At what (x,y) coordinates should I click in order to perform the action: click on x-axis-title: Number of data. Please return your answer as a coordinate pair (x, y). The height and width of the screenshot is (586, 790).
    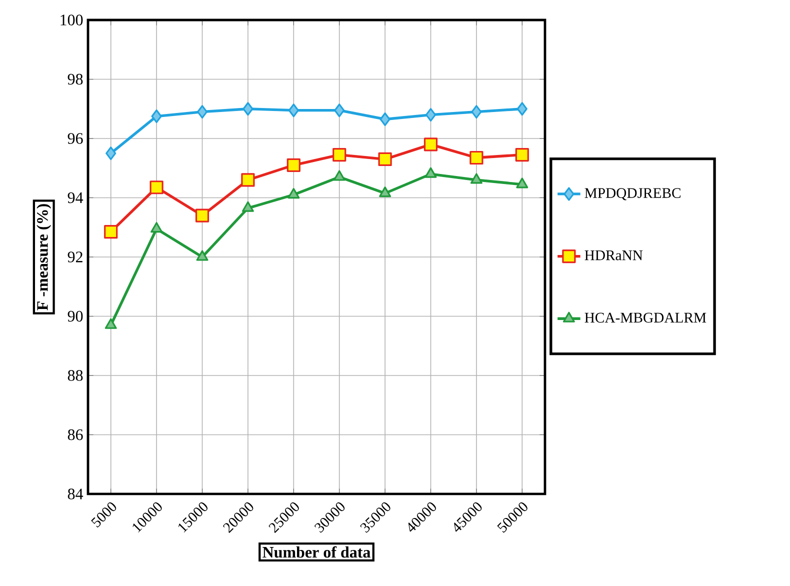
    Looking at the image, I should click on (316, 552).